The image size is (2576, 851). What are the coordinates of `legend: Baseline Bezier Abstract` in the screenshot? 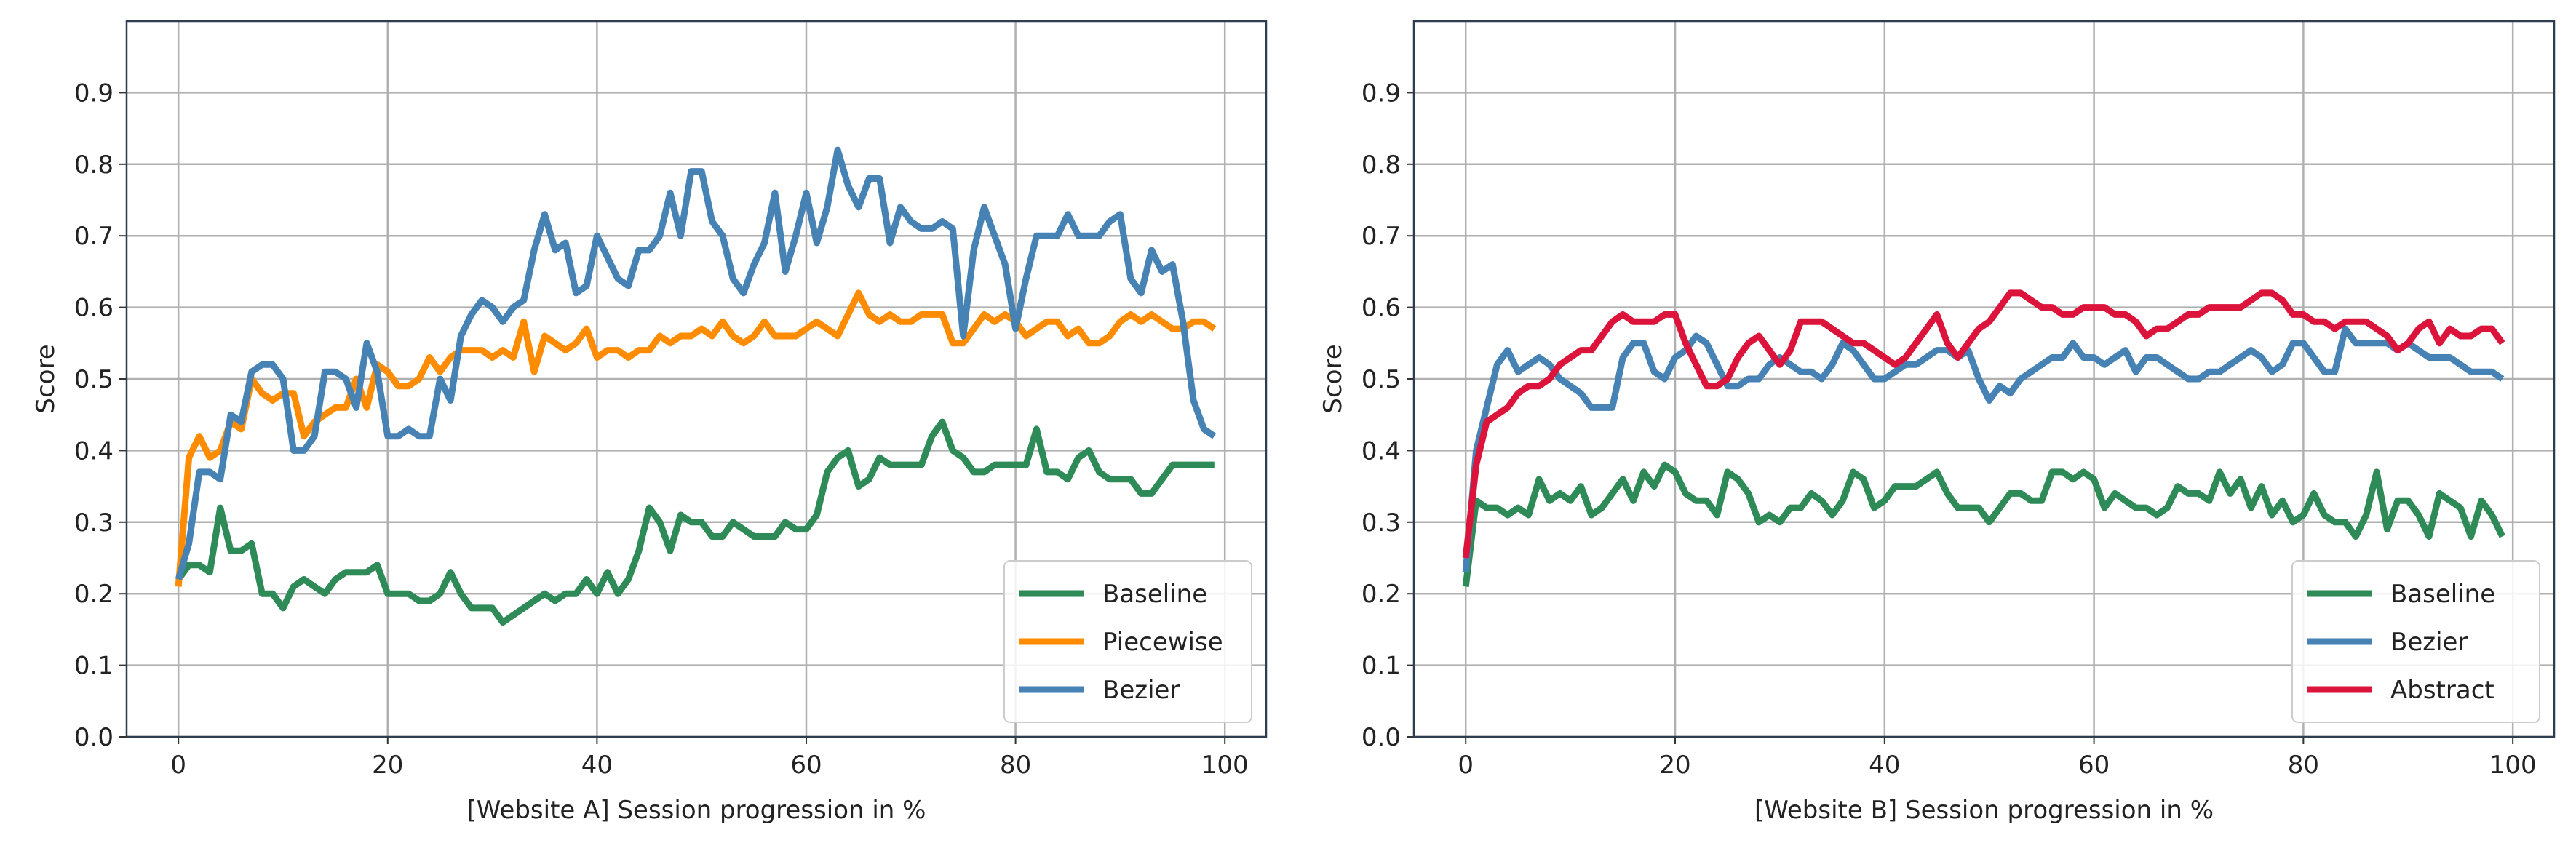 It's located at (2415, 641).